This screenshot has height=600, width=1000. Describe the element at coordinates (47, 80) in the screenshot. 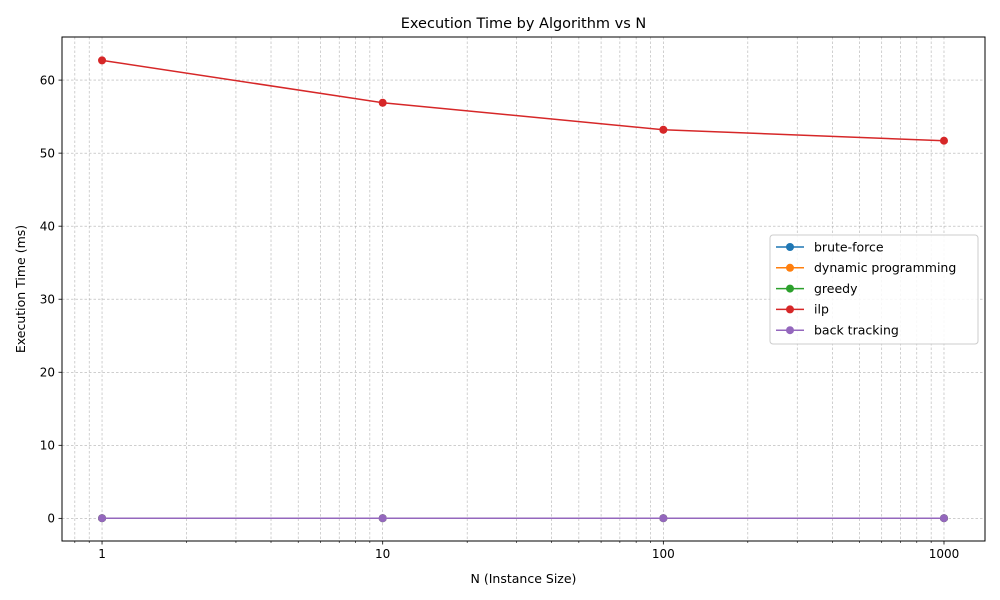

I see `y-tick-label: 60` at that location.